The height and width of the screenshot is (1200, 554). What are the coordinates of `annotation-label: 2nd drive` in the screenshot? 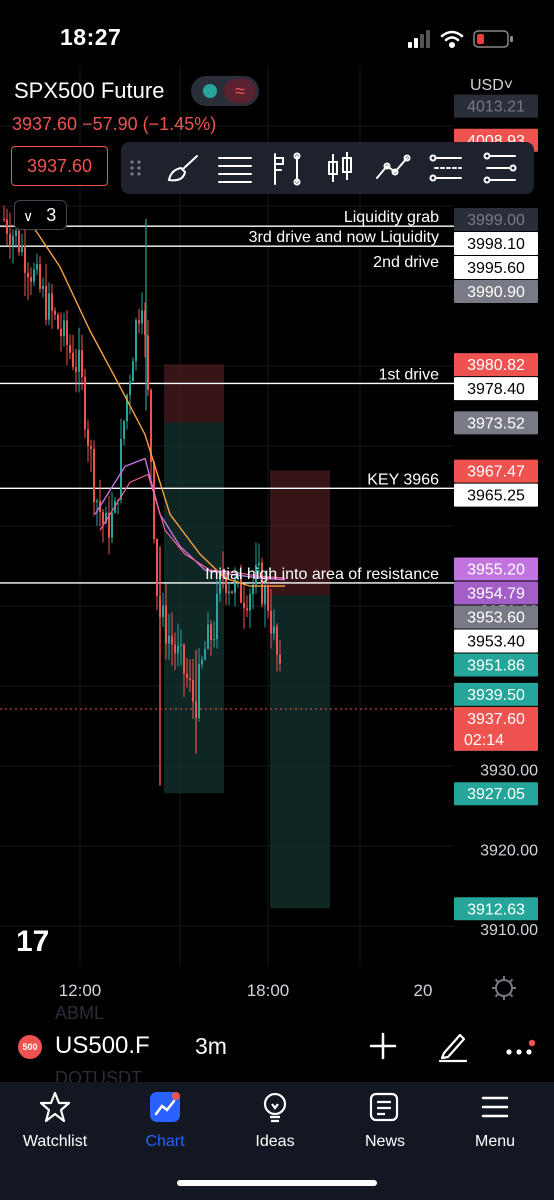 It's located at (406, 262).